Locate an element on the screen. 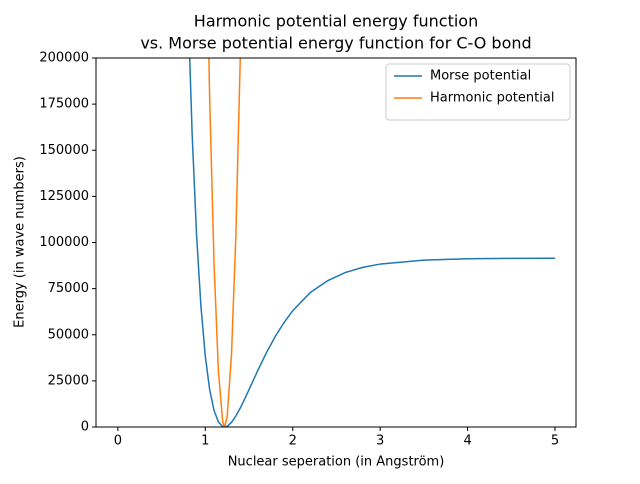 Image resolution: width=640 pixels, height=484 pixels. y-tick-label: 0 is located at coordinates (85, 427).